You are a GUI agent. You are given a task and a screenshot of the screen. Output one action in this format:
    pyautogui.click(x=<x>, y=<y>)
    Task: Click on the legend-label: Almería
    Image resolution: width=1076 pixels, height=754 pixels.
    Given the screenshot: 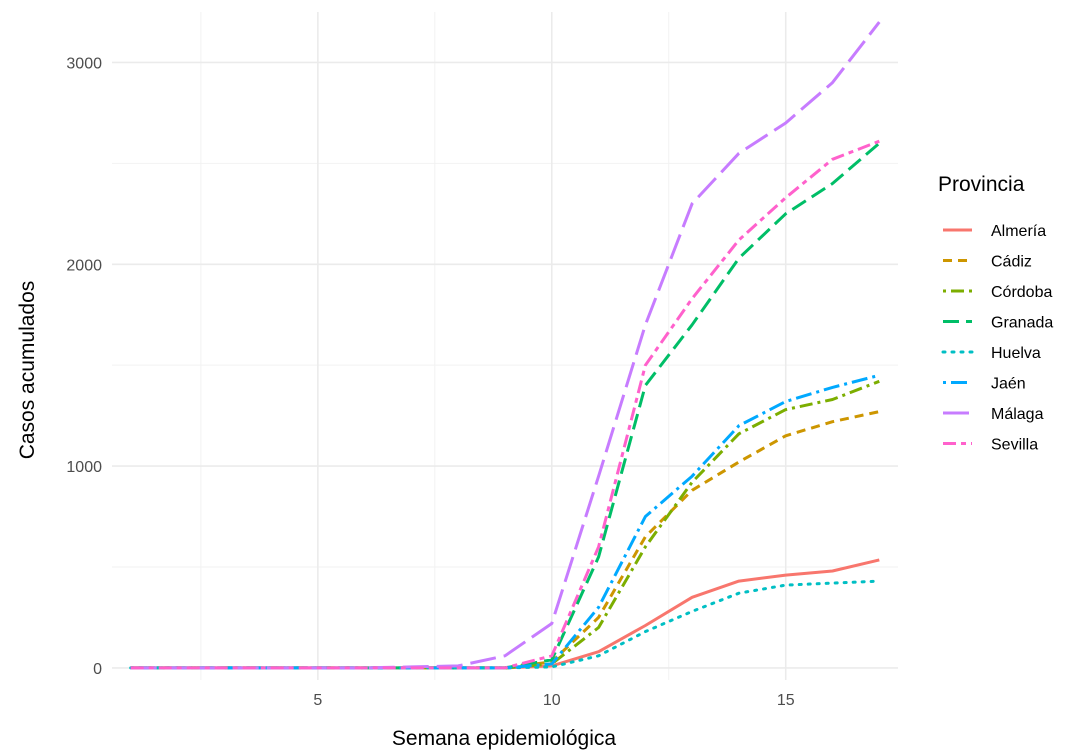 What is the action you would take?
    pyautogui.click(x=1018, y=231)
    